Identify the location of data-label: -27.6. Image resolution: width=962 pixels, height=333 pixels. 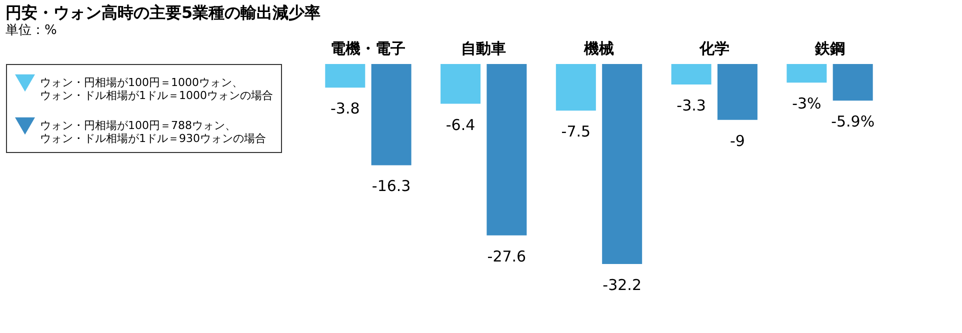
(506, 256).